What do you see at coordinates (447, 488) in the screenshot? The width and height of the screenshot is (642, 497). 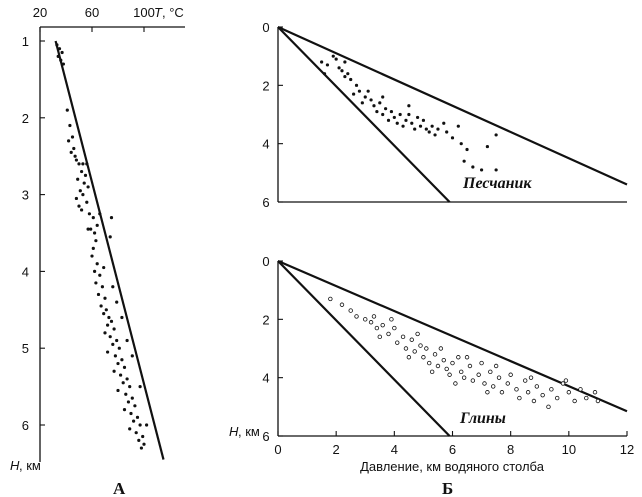 I see `panel-b-letter: Б` at bounding box center [447, 488].